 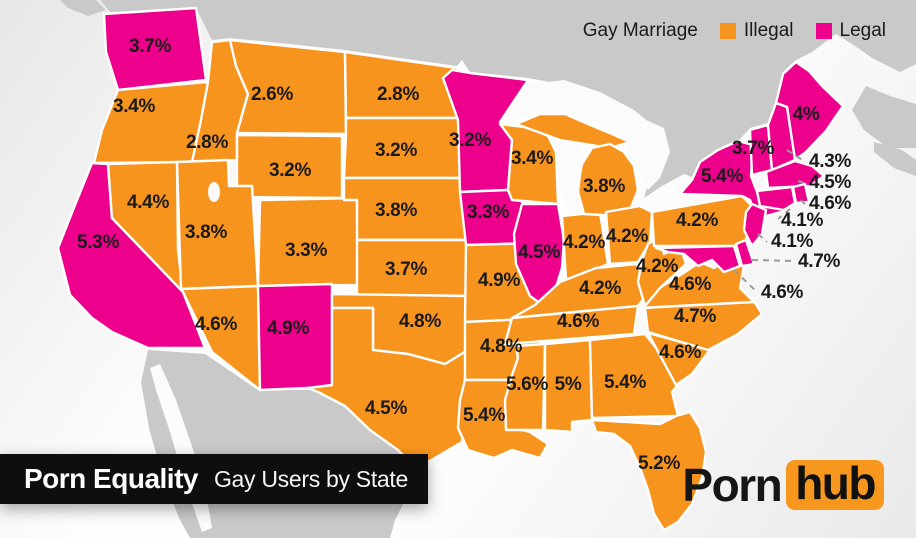 I want to click on state-label-georgia: 5.4%, so click(x=625, y=382).